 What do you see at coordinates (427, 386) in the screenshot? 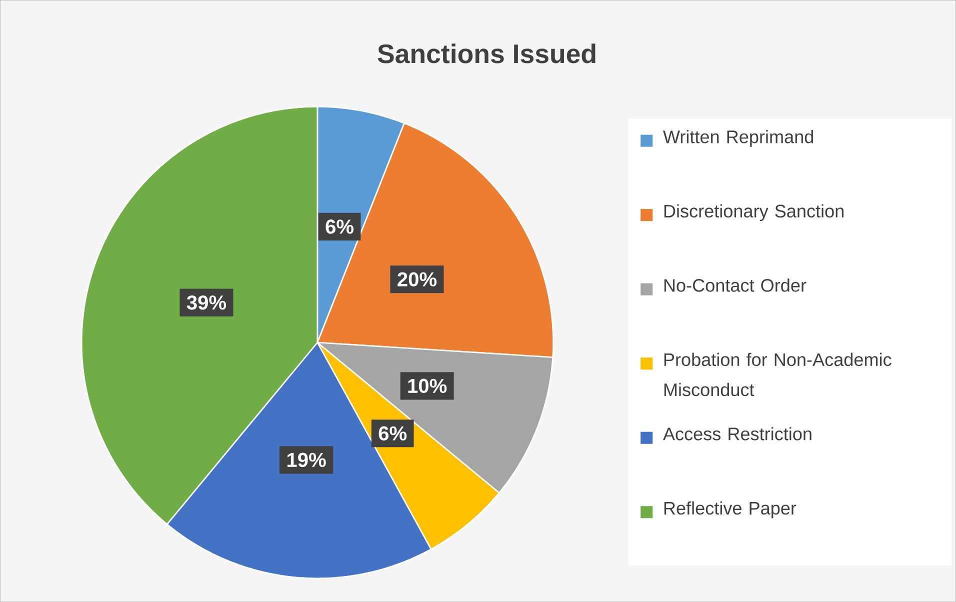
I see `data-label: 10%` at bounding box center [427, 386].